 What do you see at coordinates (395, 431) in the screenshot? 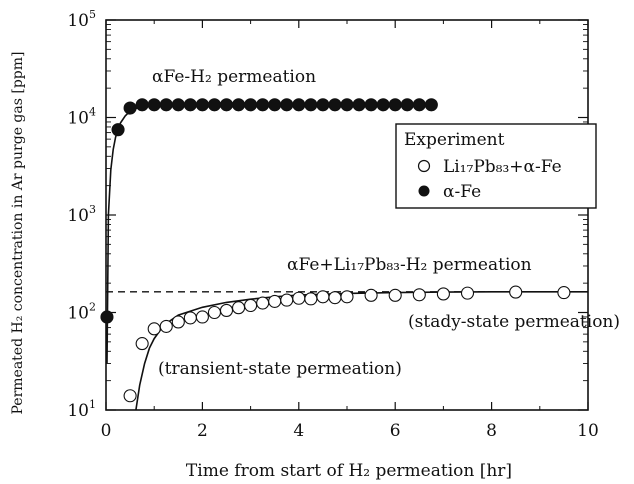
I see `x-tick-label: 6` at bounding box center [395, 431].